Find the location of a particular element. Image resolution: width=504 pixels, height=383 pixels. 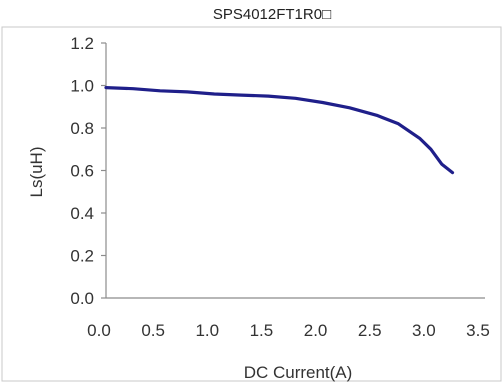

y-tick-label: 0.8 is located at coordinates (82, 128).